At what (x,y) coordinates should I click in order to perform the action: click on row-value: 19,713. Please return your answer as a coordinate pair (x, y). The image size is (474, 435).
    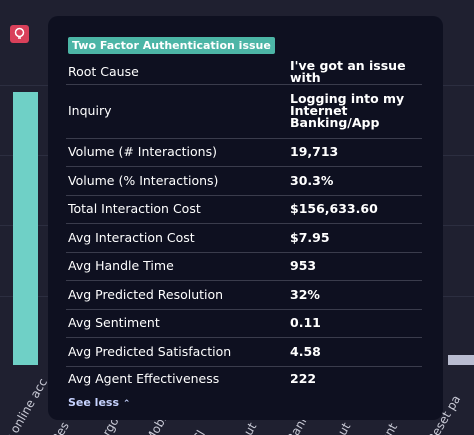
    Looking at the image, I should click on (314, 151).